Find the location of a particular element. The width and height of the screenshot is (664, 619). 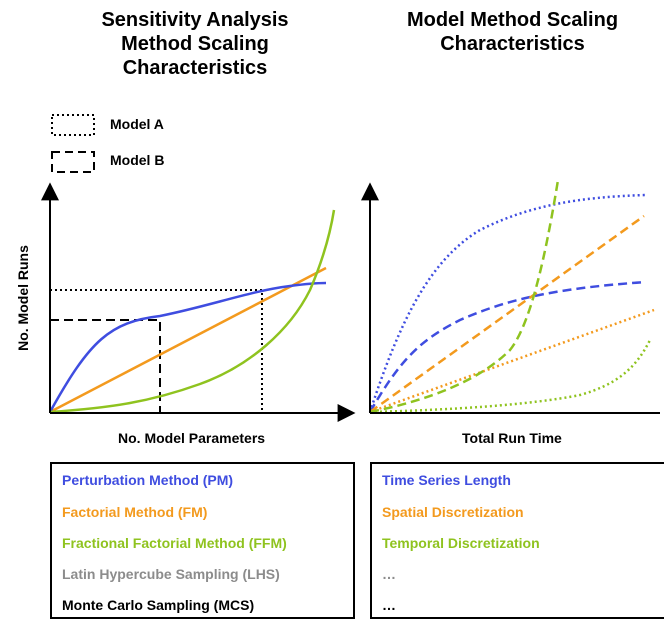

right-title-line-2: Characteristics is located at coordinates (512, 44).